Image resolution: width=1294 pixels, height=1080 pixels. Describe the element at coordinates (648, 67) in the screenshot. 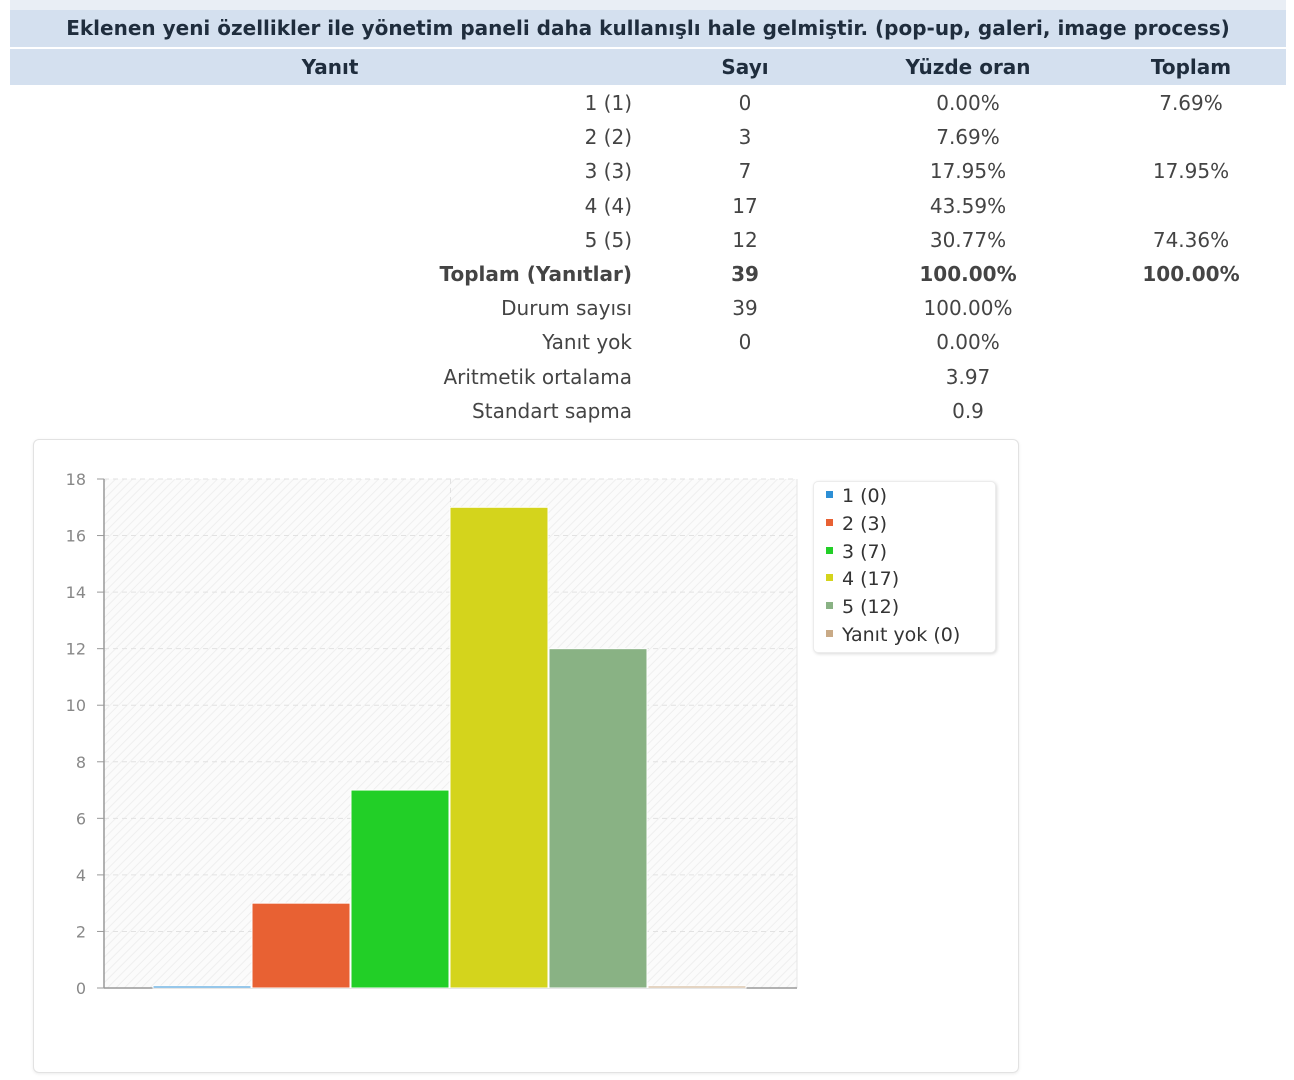

I see `table-header: Yanıt Sayı Yüzde oran Toplam` at that location.